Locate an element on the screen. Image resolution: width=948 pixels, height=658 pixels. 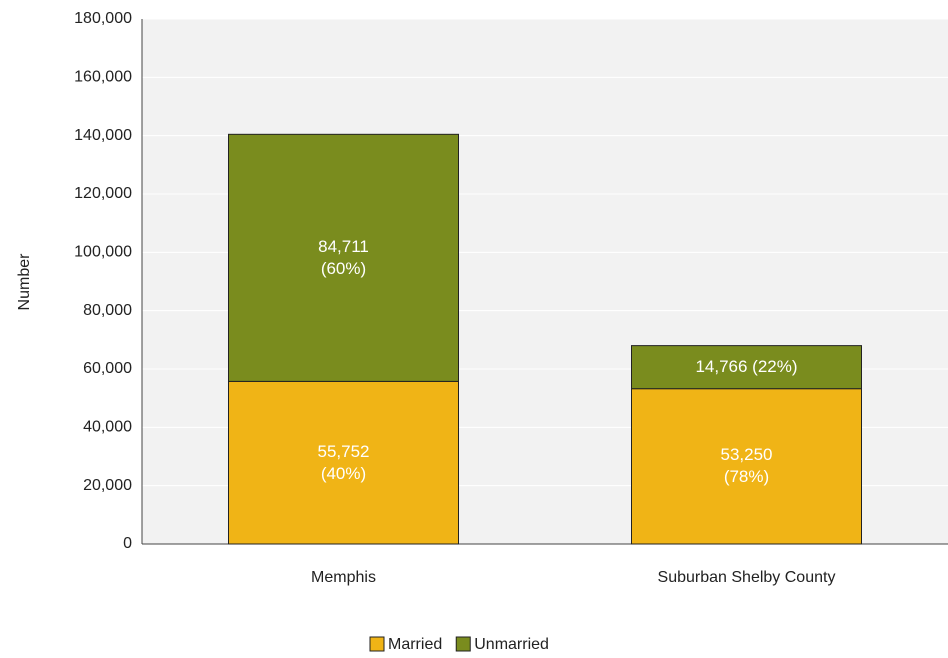
value-label: 53,250 (78%) is located at coordinates (746, 466).